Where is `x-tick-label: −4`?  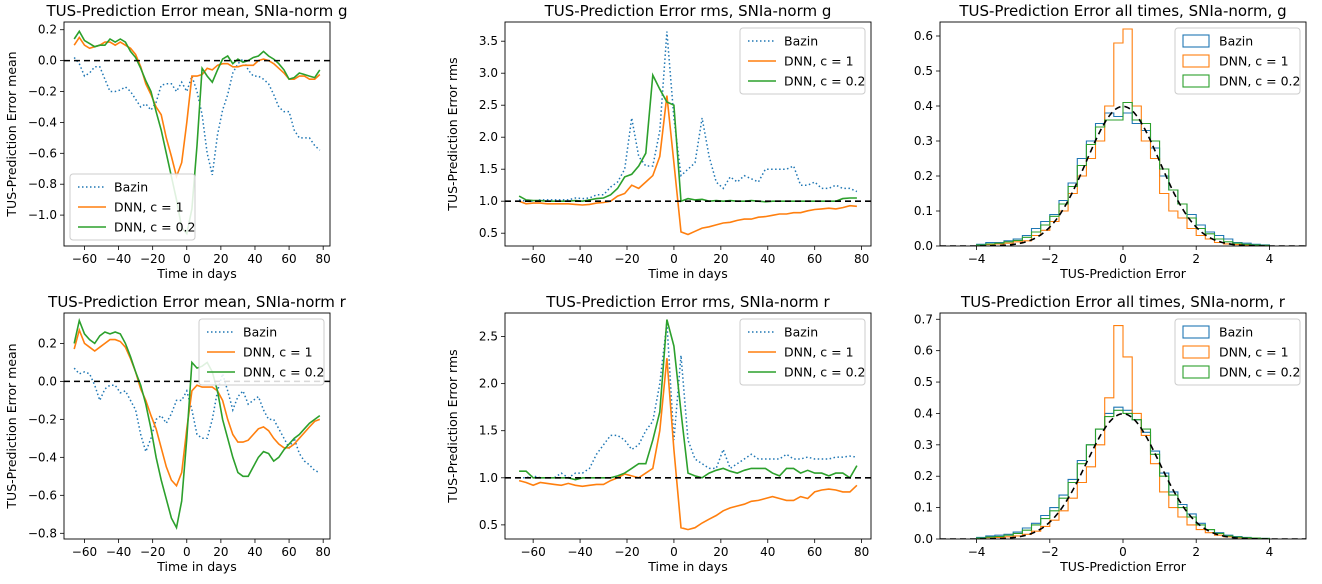 x-tick-label: −4 is located at coordinates (977, 259).